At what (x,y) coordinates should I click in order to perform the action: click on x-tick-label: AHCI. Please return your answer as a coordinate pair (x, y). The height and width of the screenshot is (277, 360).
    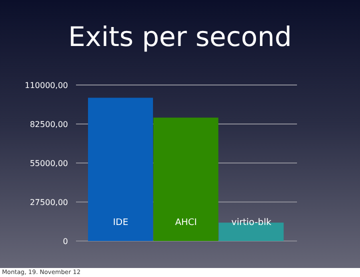
    Looking at the image, I should click on (186, 223).